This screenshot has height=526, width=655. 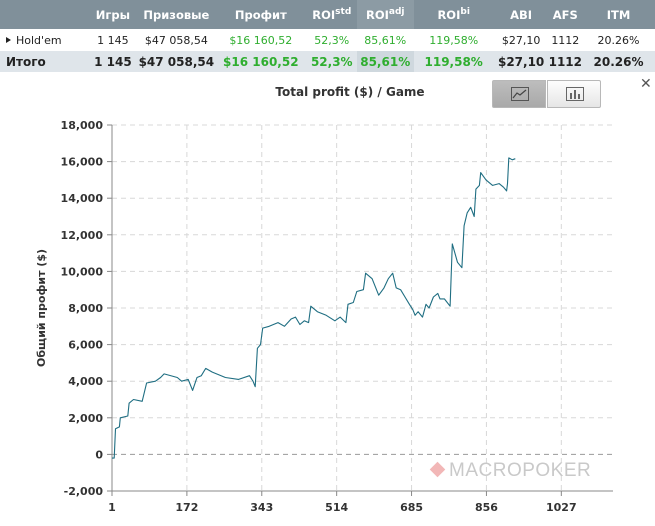 I want to click on x-tick-label: 343, so click(x=261, y=507).